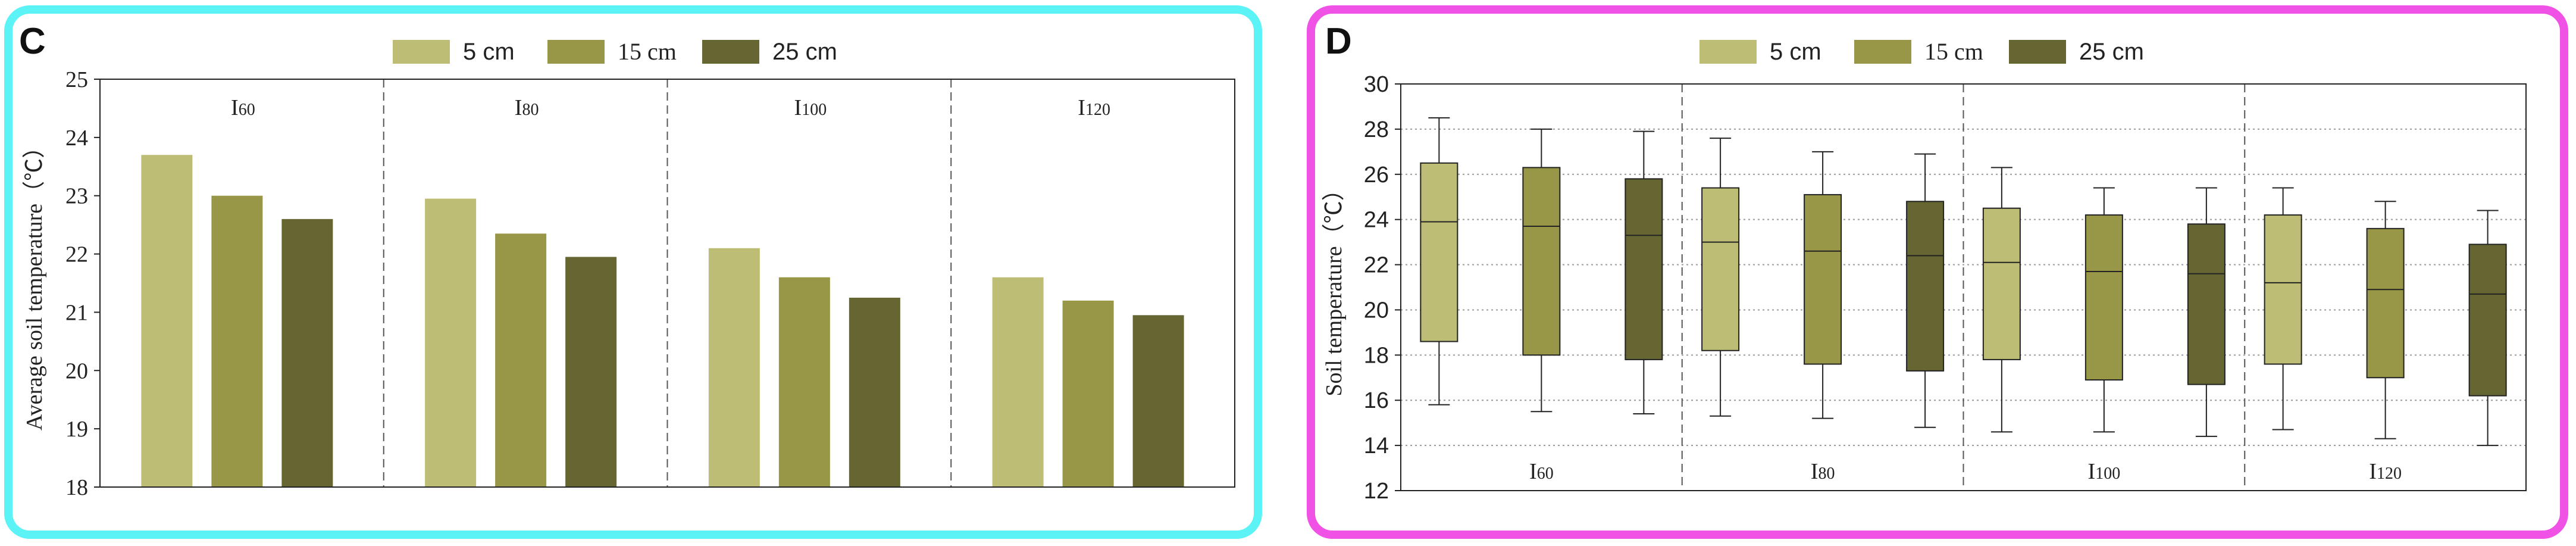  What do you see at coordinates (1338, 42) in the screenshot?
I see `panel-d-letter: D` at bounding box center [1338, 42].